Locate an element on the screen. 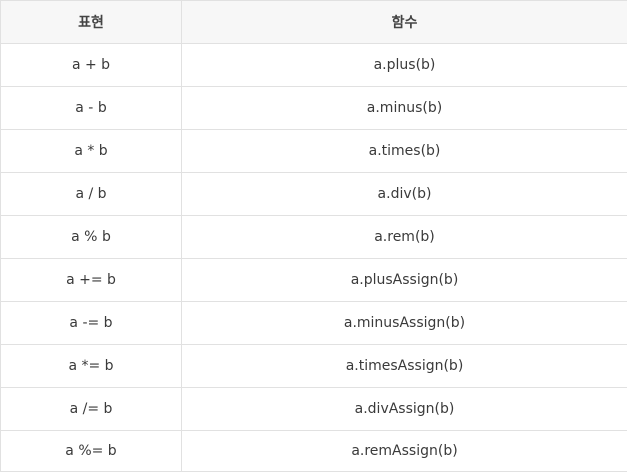 The image size is (627, 472). table-row: a / b a.div(b) is located at coordinates (314, 194).